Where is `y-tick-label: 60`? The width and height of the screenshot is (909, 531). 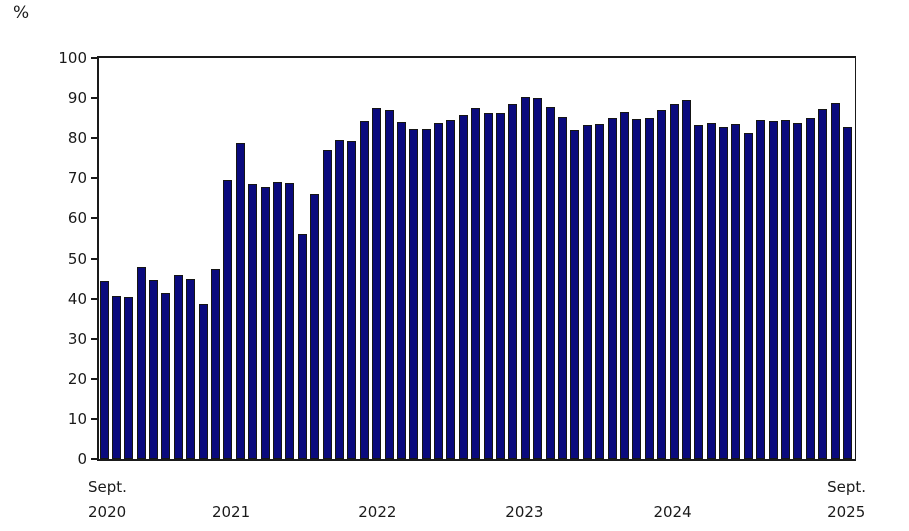 y-tick-label: 60 is located at coordinates (77, 218).